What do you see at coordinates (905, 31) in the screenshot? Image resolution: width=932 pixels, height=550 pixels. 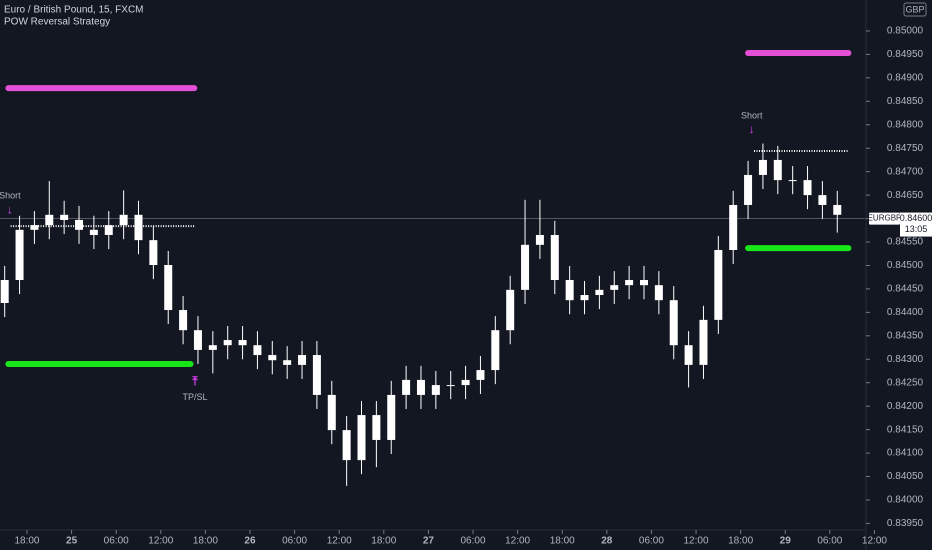 I see `y-tick-label: 0.85000` at bounding box center [905, 31].